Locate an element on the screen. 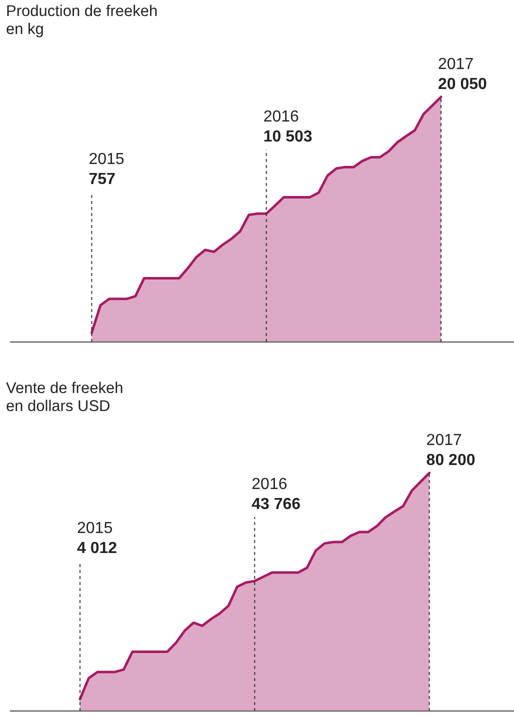 The height and width of the screenshot is (716, 514). chart-title: Production de freekeh en kg is located at coordinates (82, 20).